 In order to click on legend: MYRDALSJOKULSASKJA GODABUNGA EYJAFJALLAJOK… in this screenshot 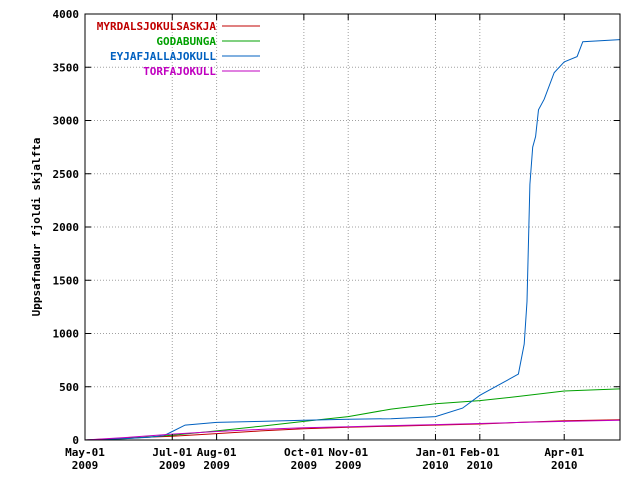, I will do `click(178, 49)`.